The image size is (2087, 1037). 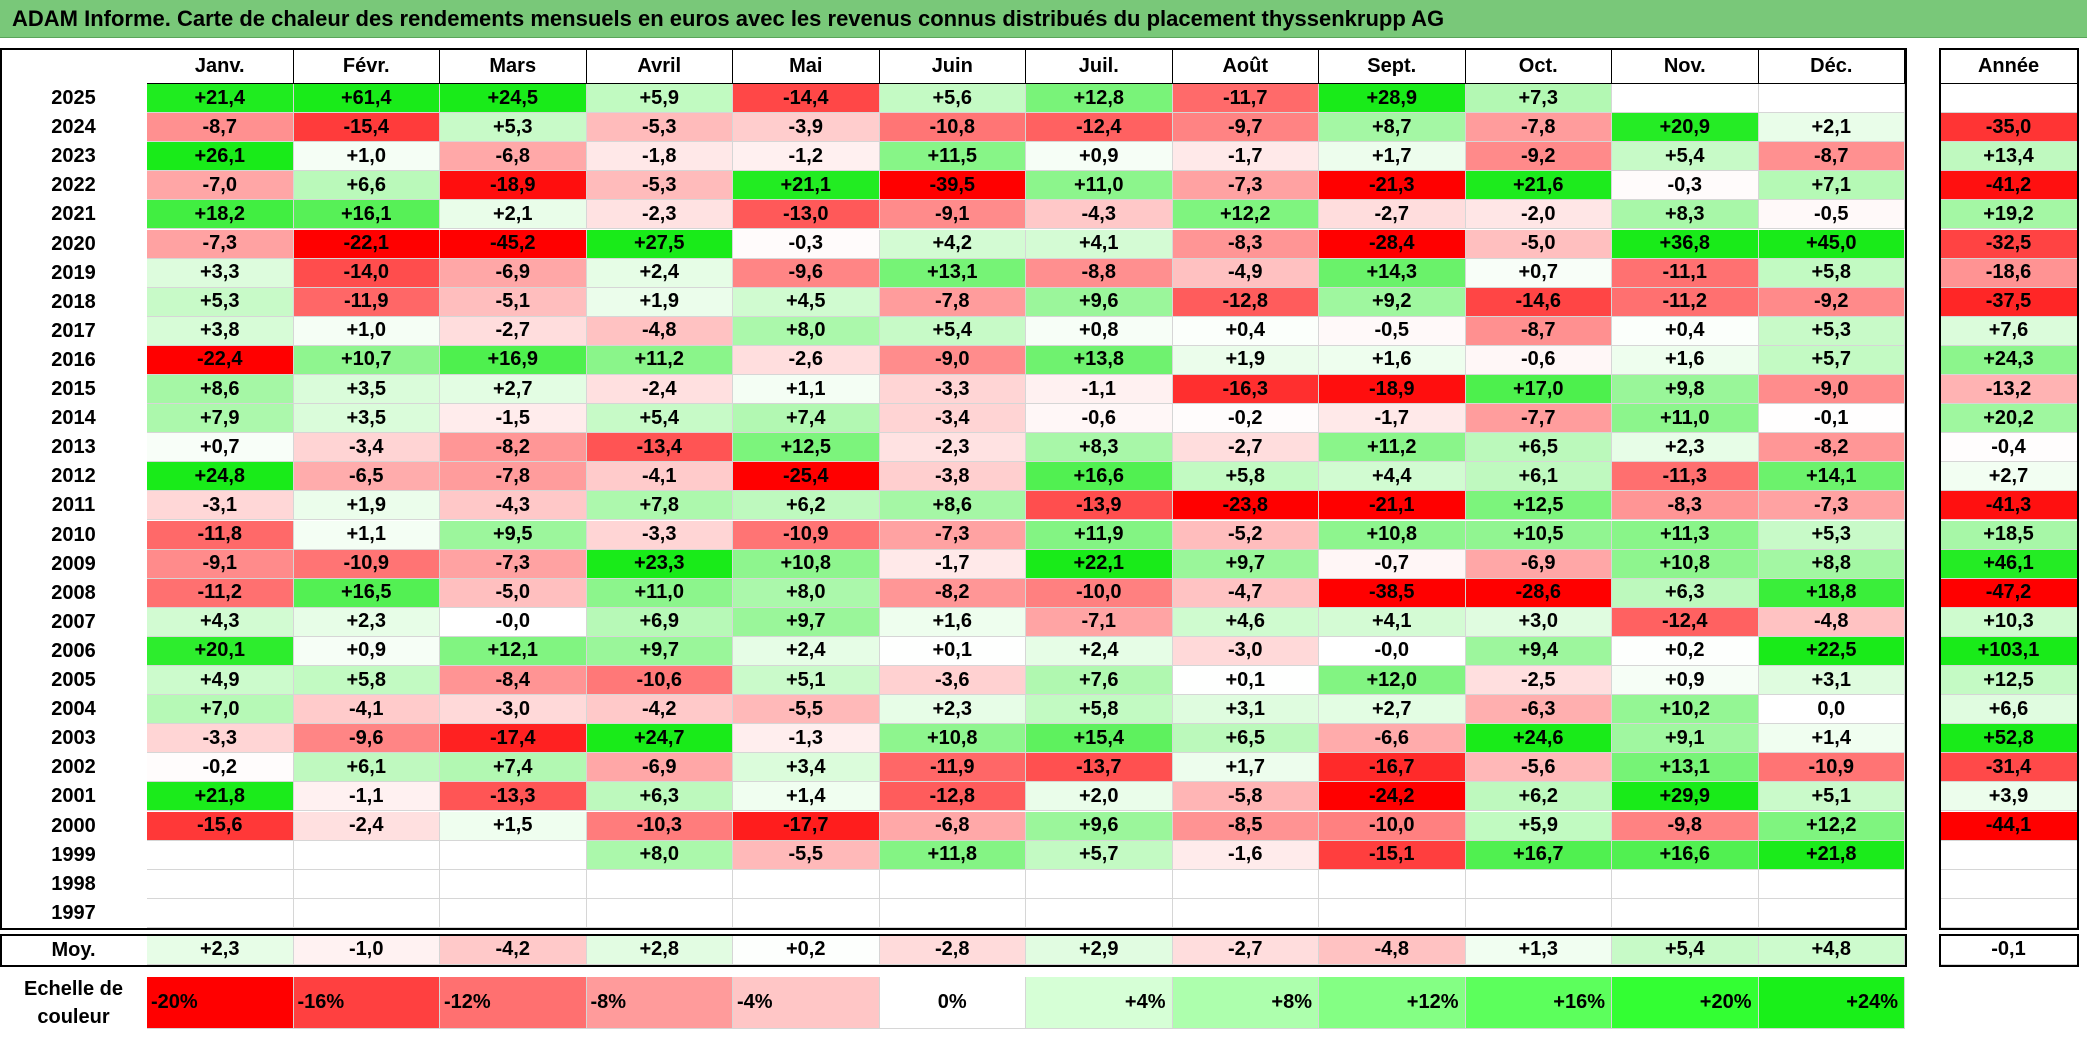 I want to click on heatmap-cell: +6,1, so click(x=1538, y=477).